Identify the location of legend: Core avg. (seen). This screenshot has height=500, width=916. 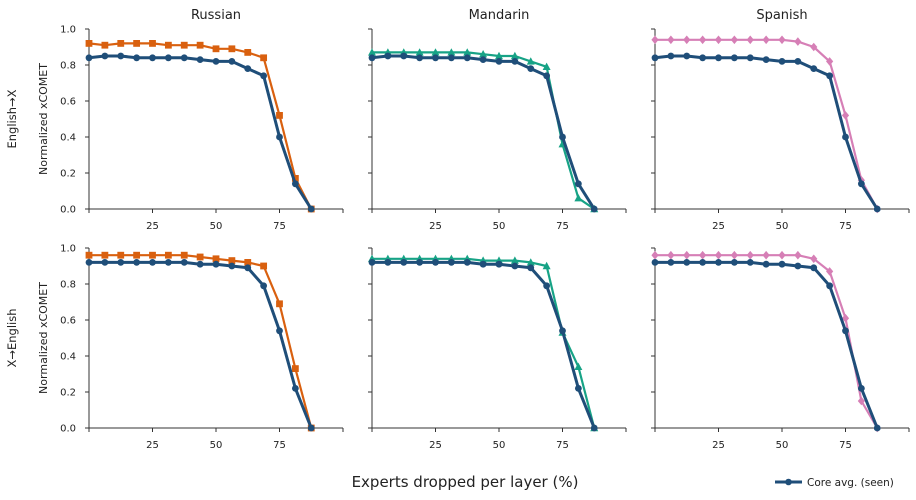
(834, 483).